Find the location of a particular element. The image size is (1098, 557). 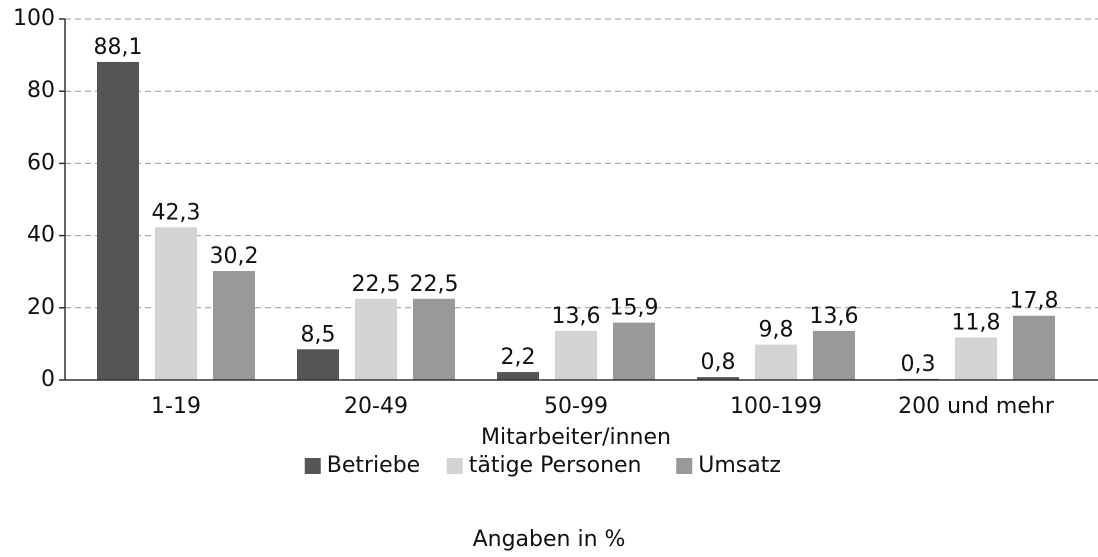

y-tick-label: 100 is located at coordinates (34, 18).